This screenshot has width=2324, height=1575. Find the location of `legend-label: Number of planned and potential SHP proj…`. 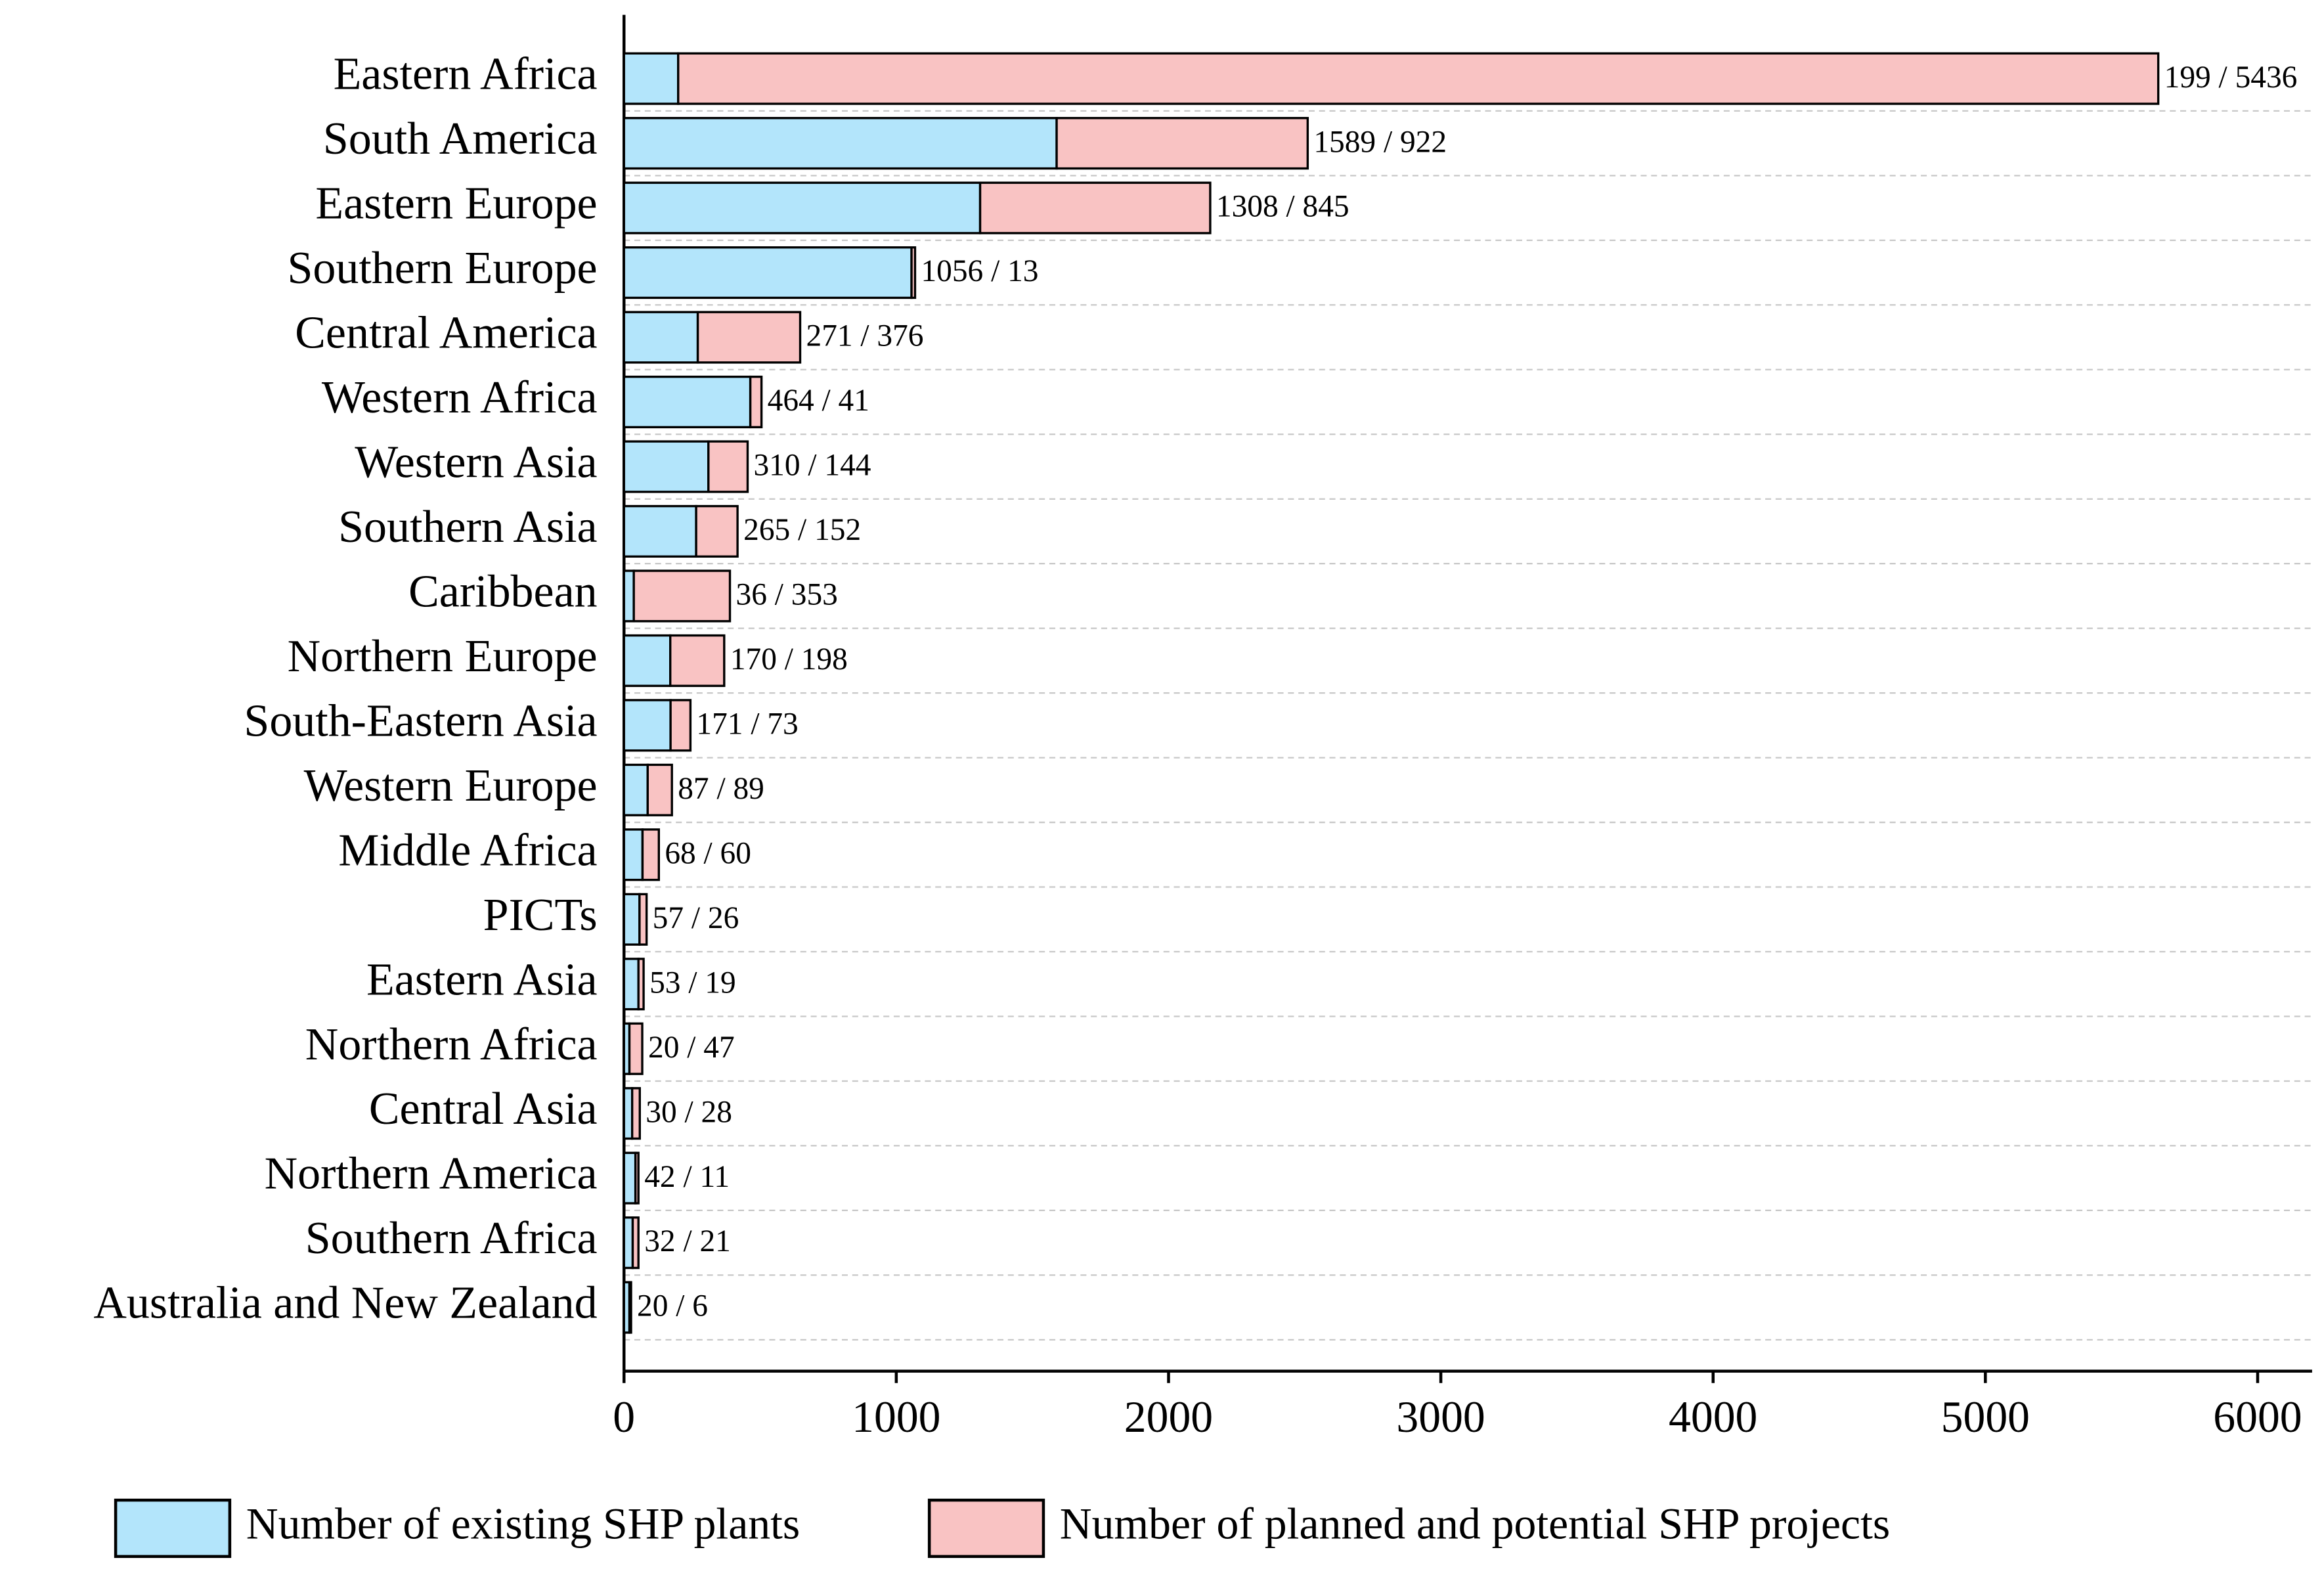

legend-label: Number of planned and potential SHP proj… is located at coordinates (1475, 1524).